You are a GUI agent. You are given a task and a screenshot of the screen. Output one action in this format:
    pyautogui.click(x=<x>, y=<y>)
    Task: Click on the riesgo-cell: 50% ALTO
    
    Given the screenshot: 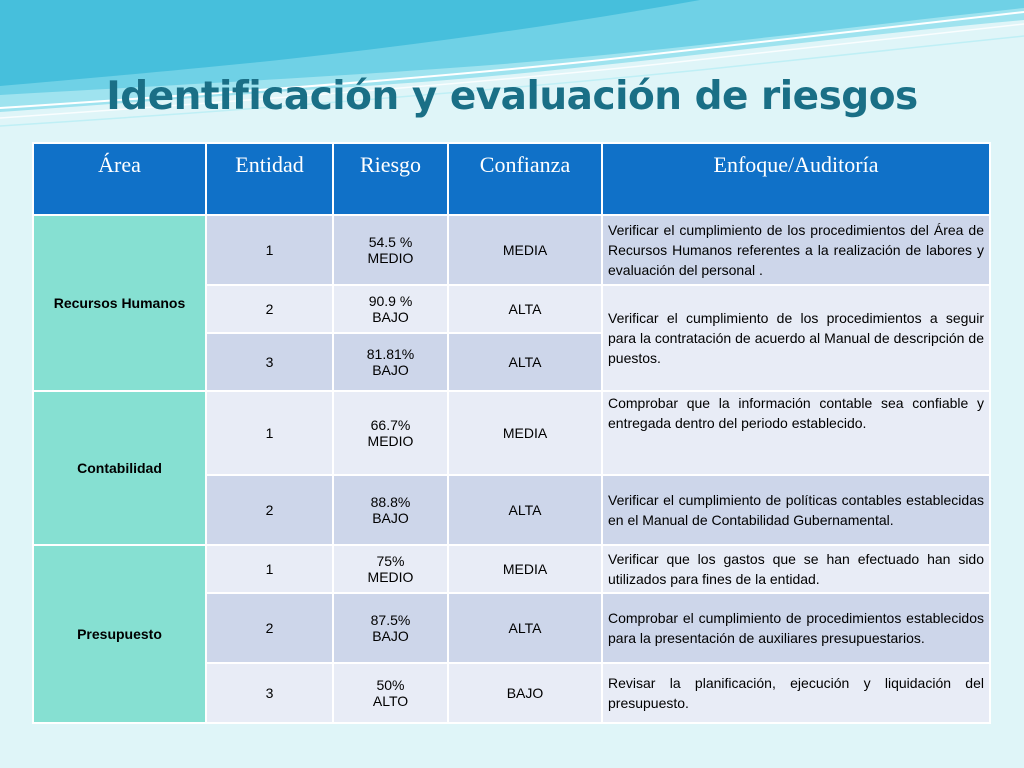 What is the action you would take?
    pyautogui.click(x=390, y=693)
    